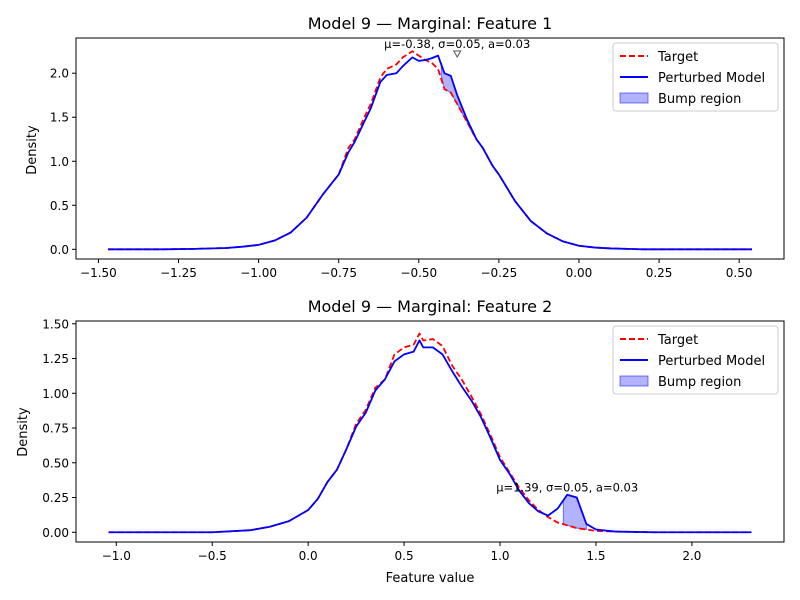 Image resolution: width=800 pixels, height=600 pixels. Describe the element at coordinates (55, 394) in the screenshot. I see `y-tick-label: 1.00` at that location.